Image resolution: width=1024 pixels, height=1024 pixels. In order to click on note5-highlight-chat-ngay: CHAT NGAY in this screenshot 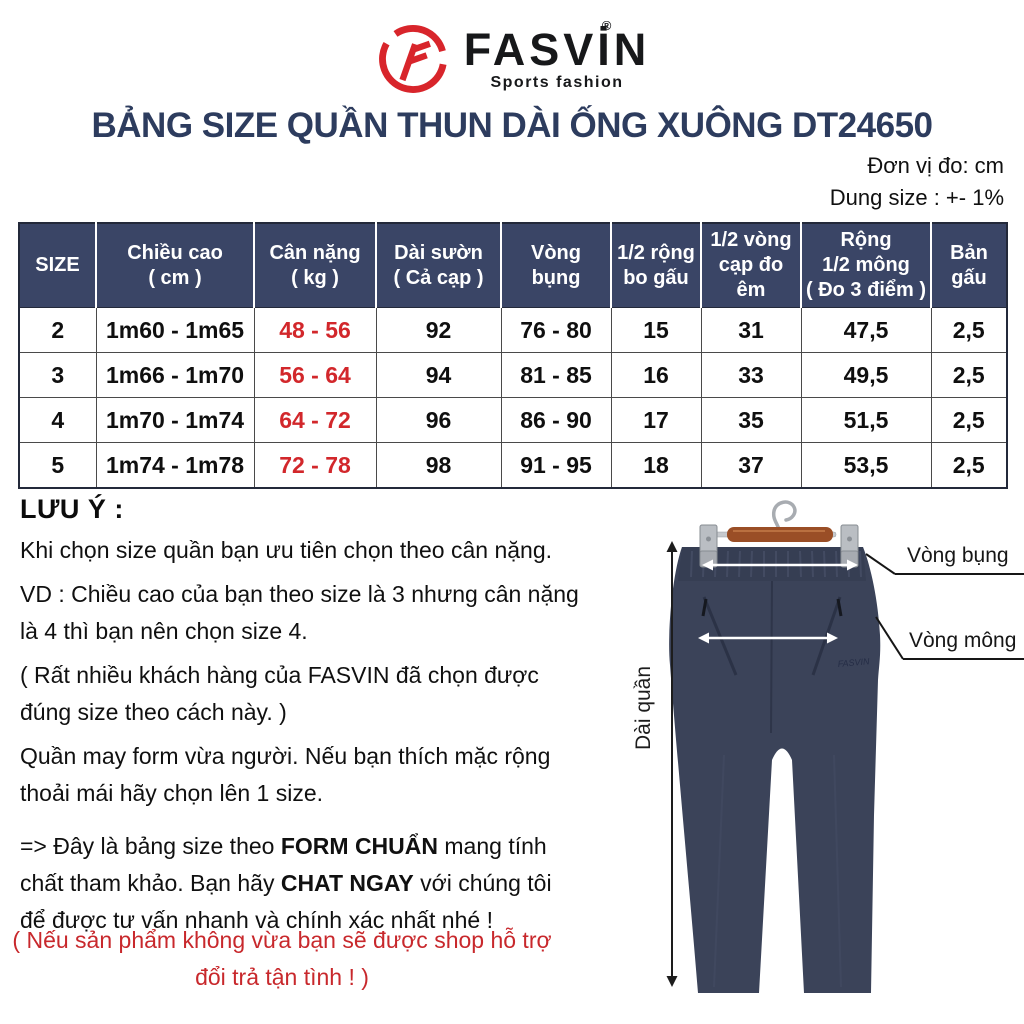, I will do `click(347, 883)`.